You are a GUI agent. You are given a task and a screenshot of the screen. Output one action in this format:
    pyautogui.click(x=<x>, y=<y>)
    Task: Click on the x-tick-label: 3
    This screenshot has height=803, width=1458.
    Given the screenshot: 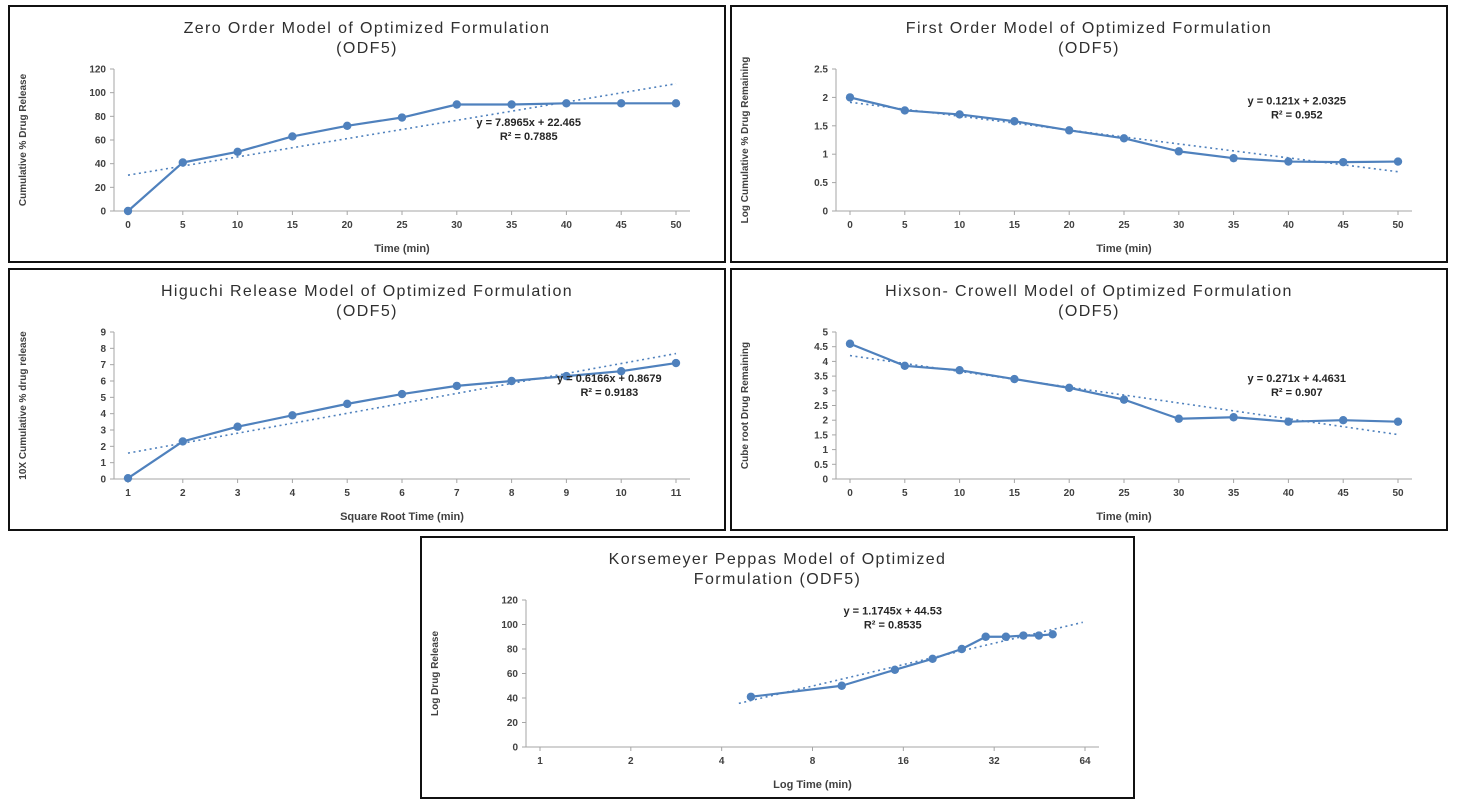 What is the action you would take?
    pyautogui.click(x=238, y=493)
    